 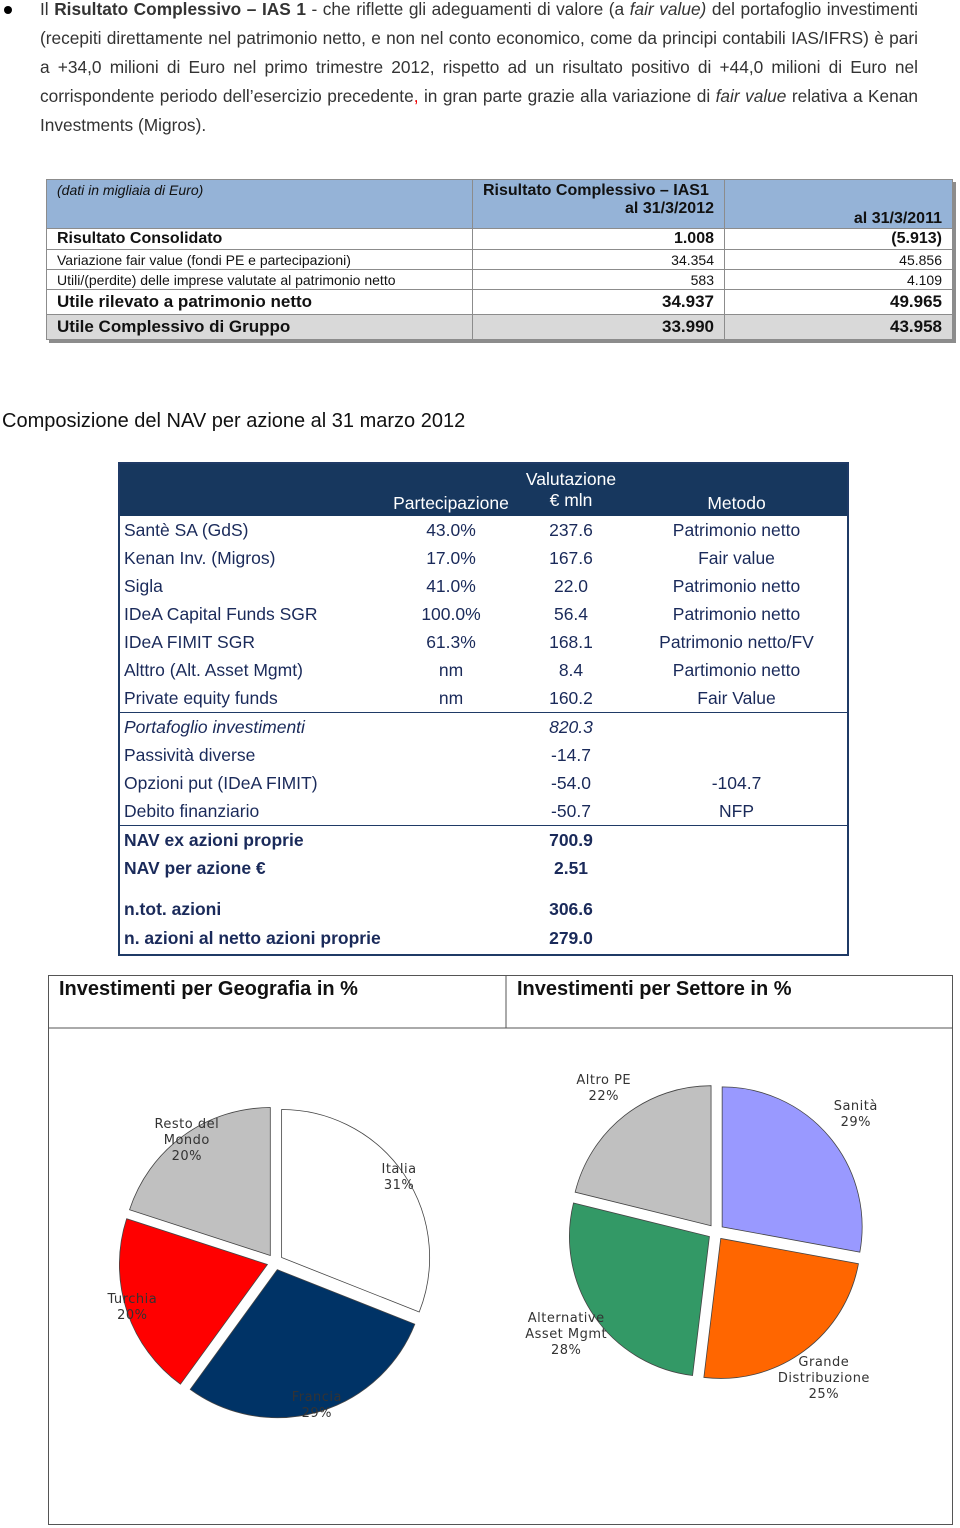 What do you see at coordinates (838, 259) in the screenshot?
I see `cell: 45.856` at bounding box center [838, 259].